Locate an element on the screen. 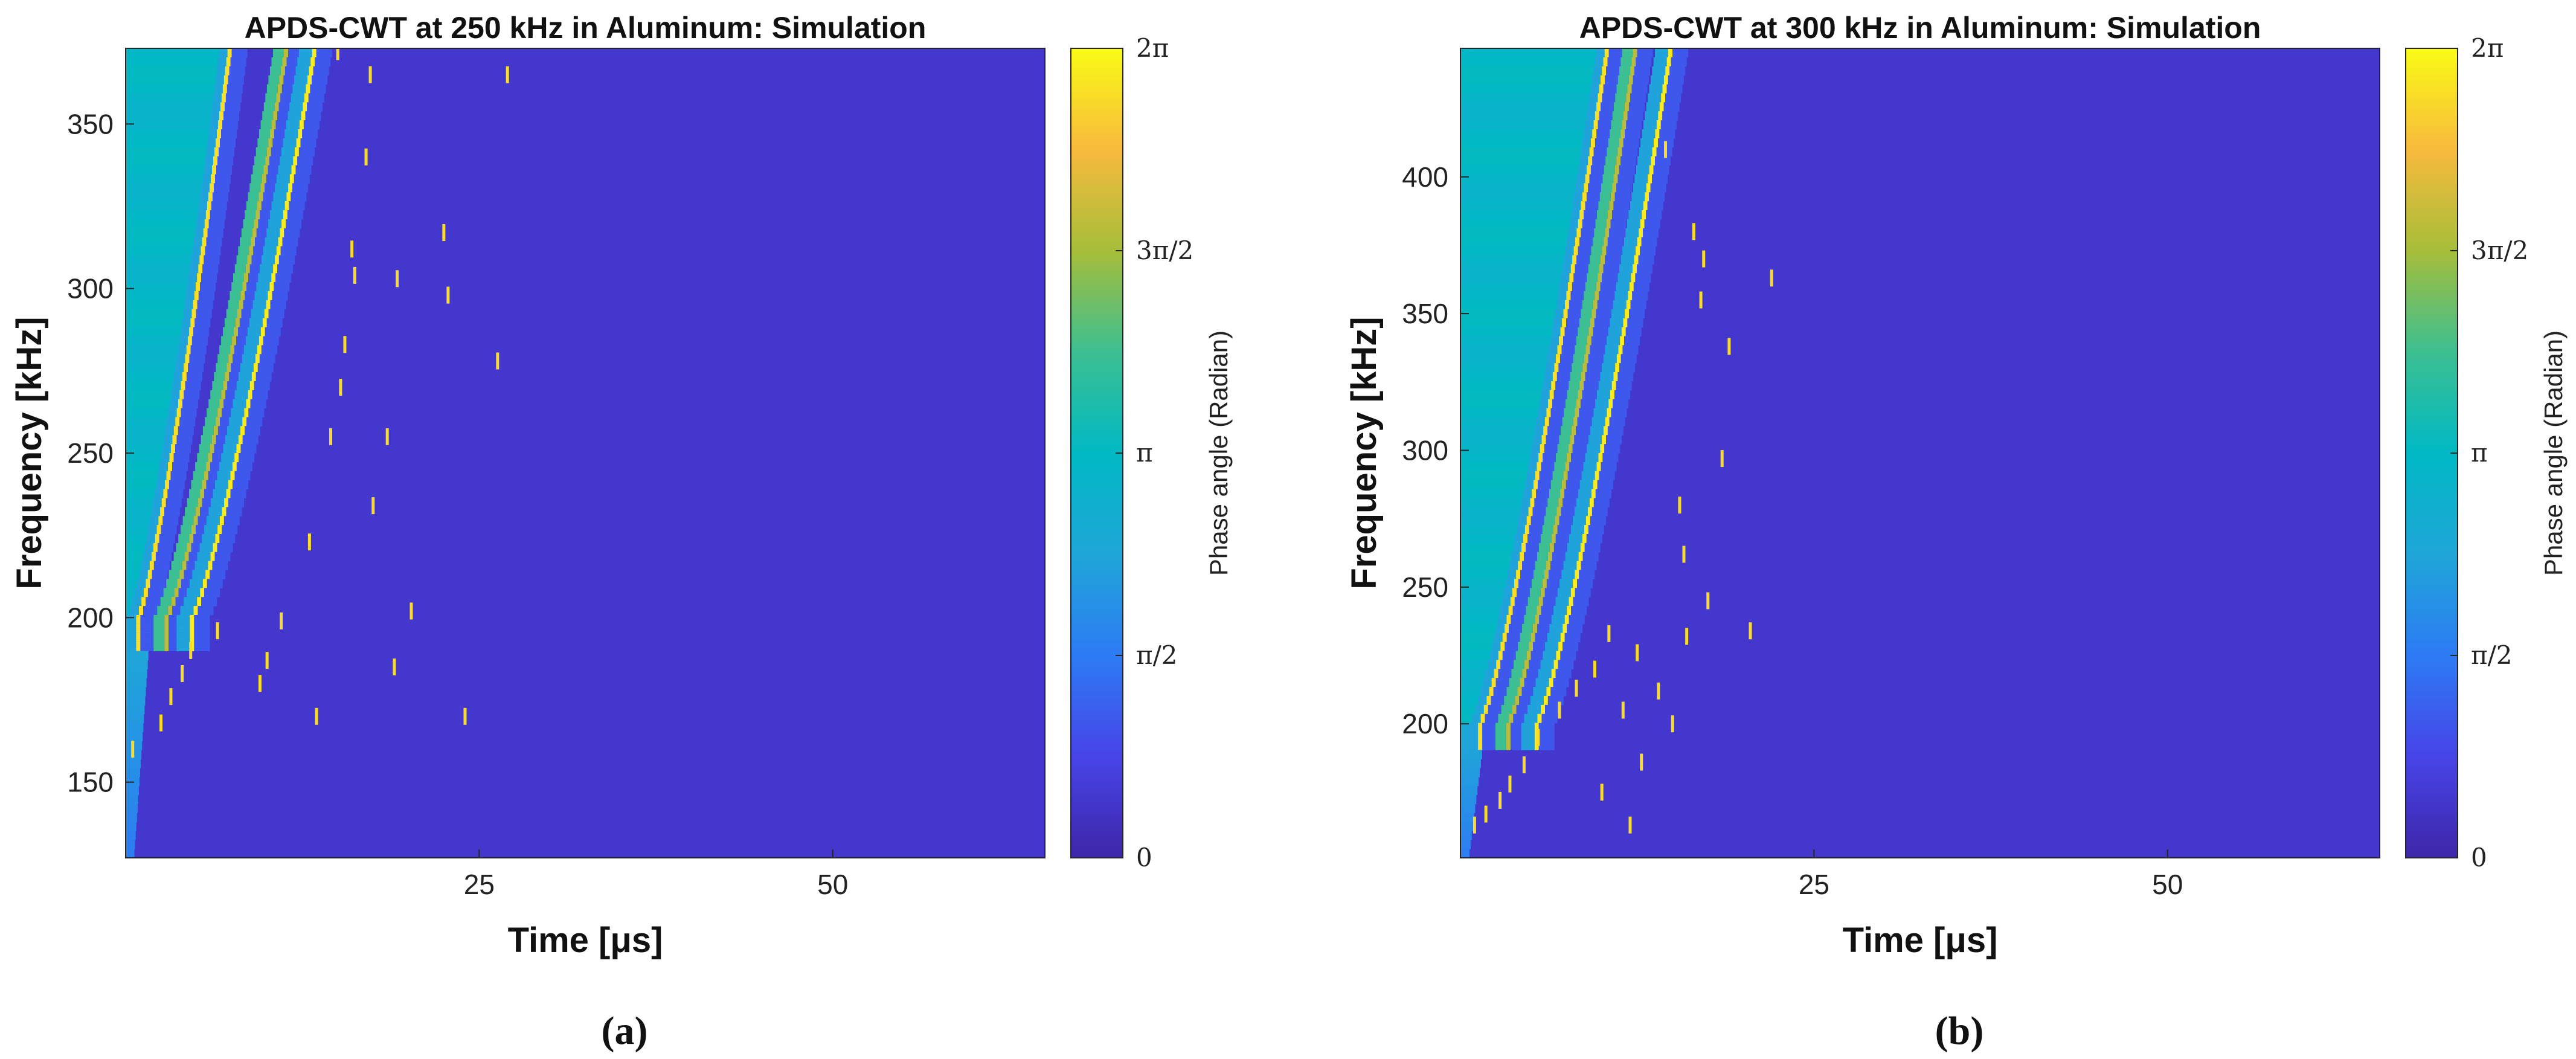  colorbar-tick-label: π/2 is located at coordinates (1156, 655).